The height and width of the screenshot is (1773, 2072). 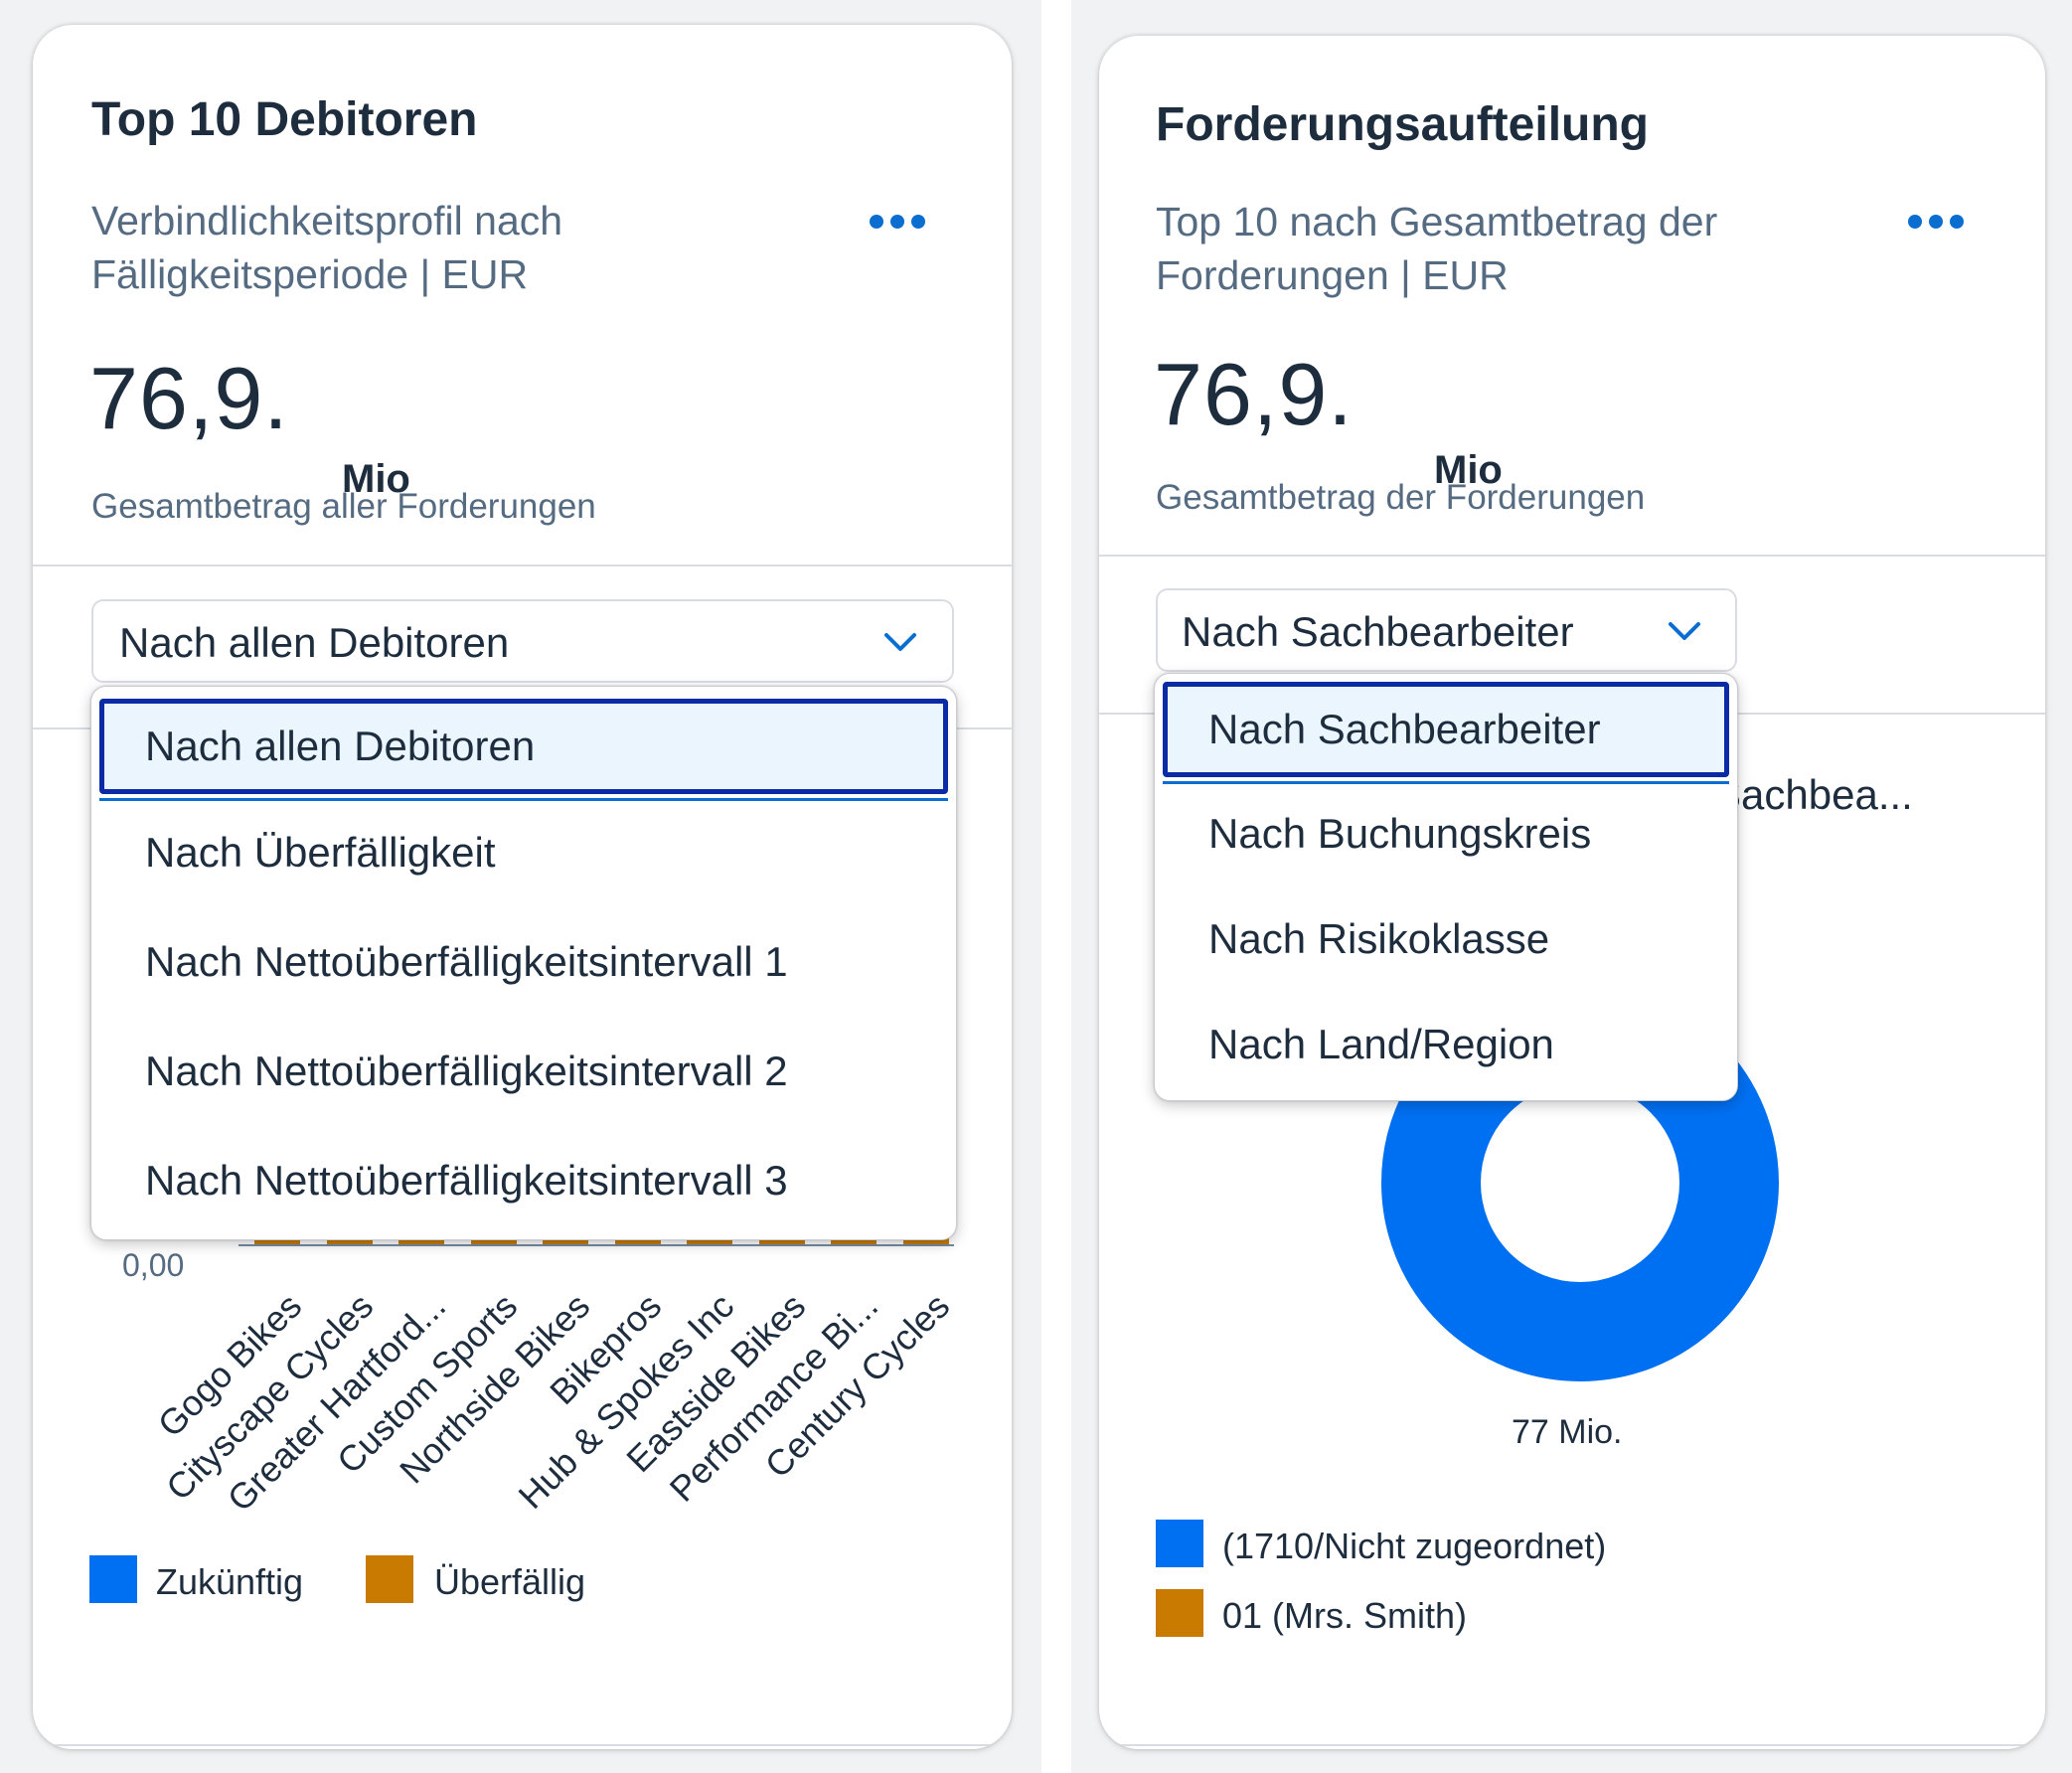 I want to click on legend-label-overdue: Überfällig, so click(x=510, y=1582).